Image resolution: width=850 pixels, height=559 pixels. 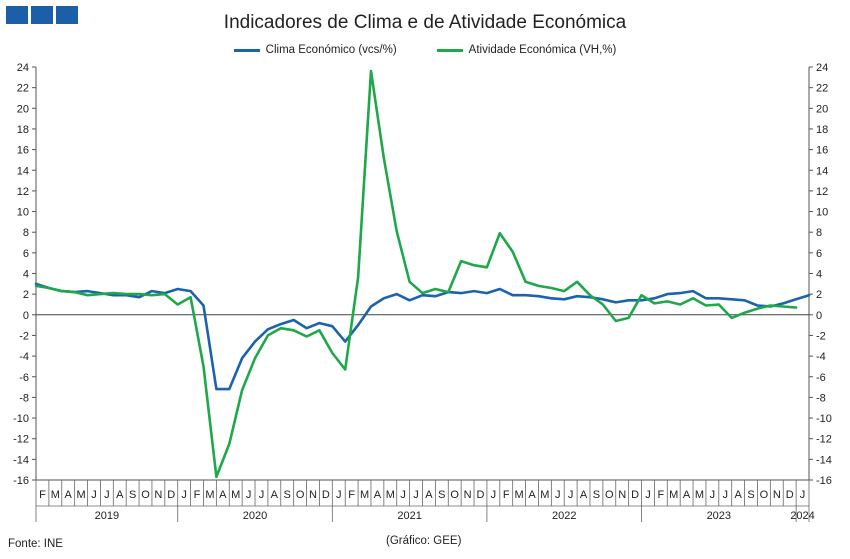 What do you see at coordinates (24, 336) in the screenshot?
I see `y-tick-label-left: -2` at bounding box center [24, 336].